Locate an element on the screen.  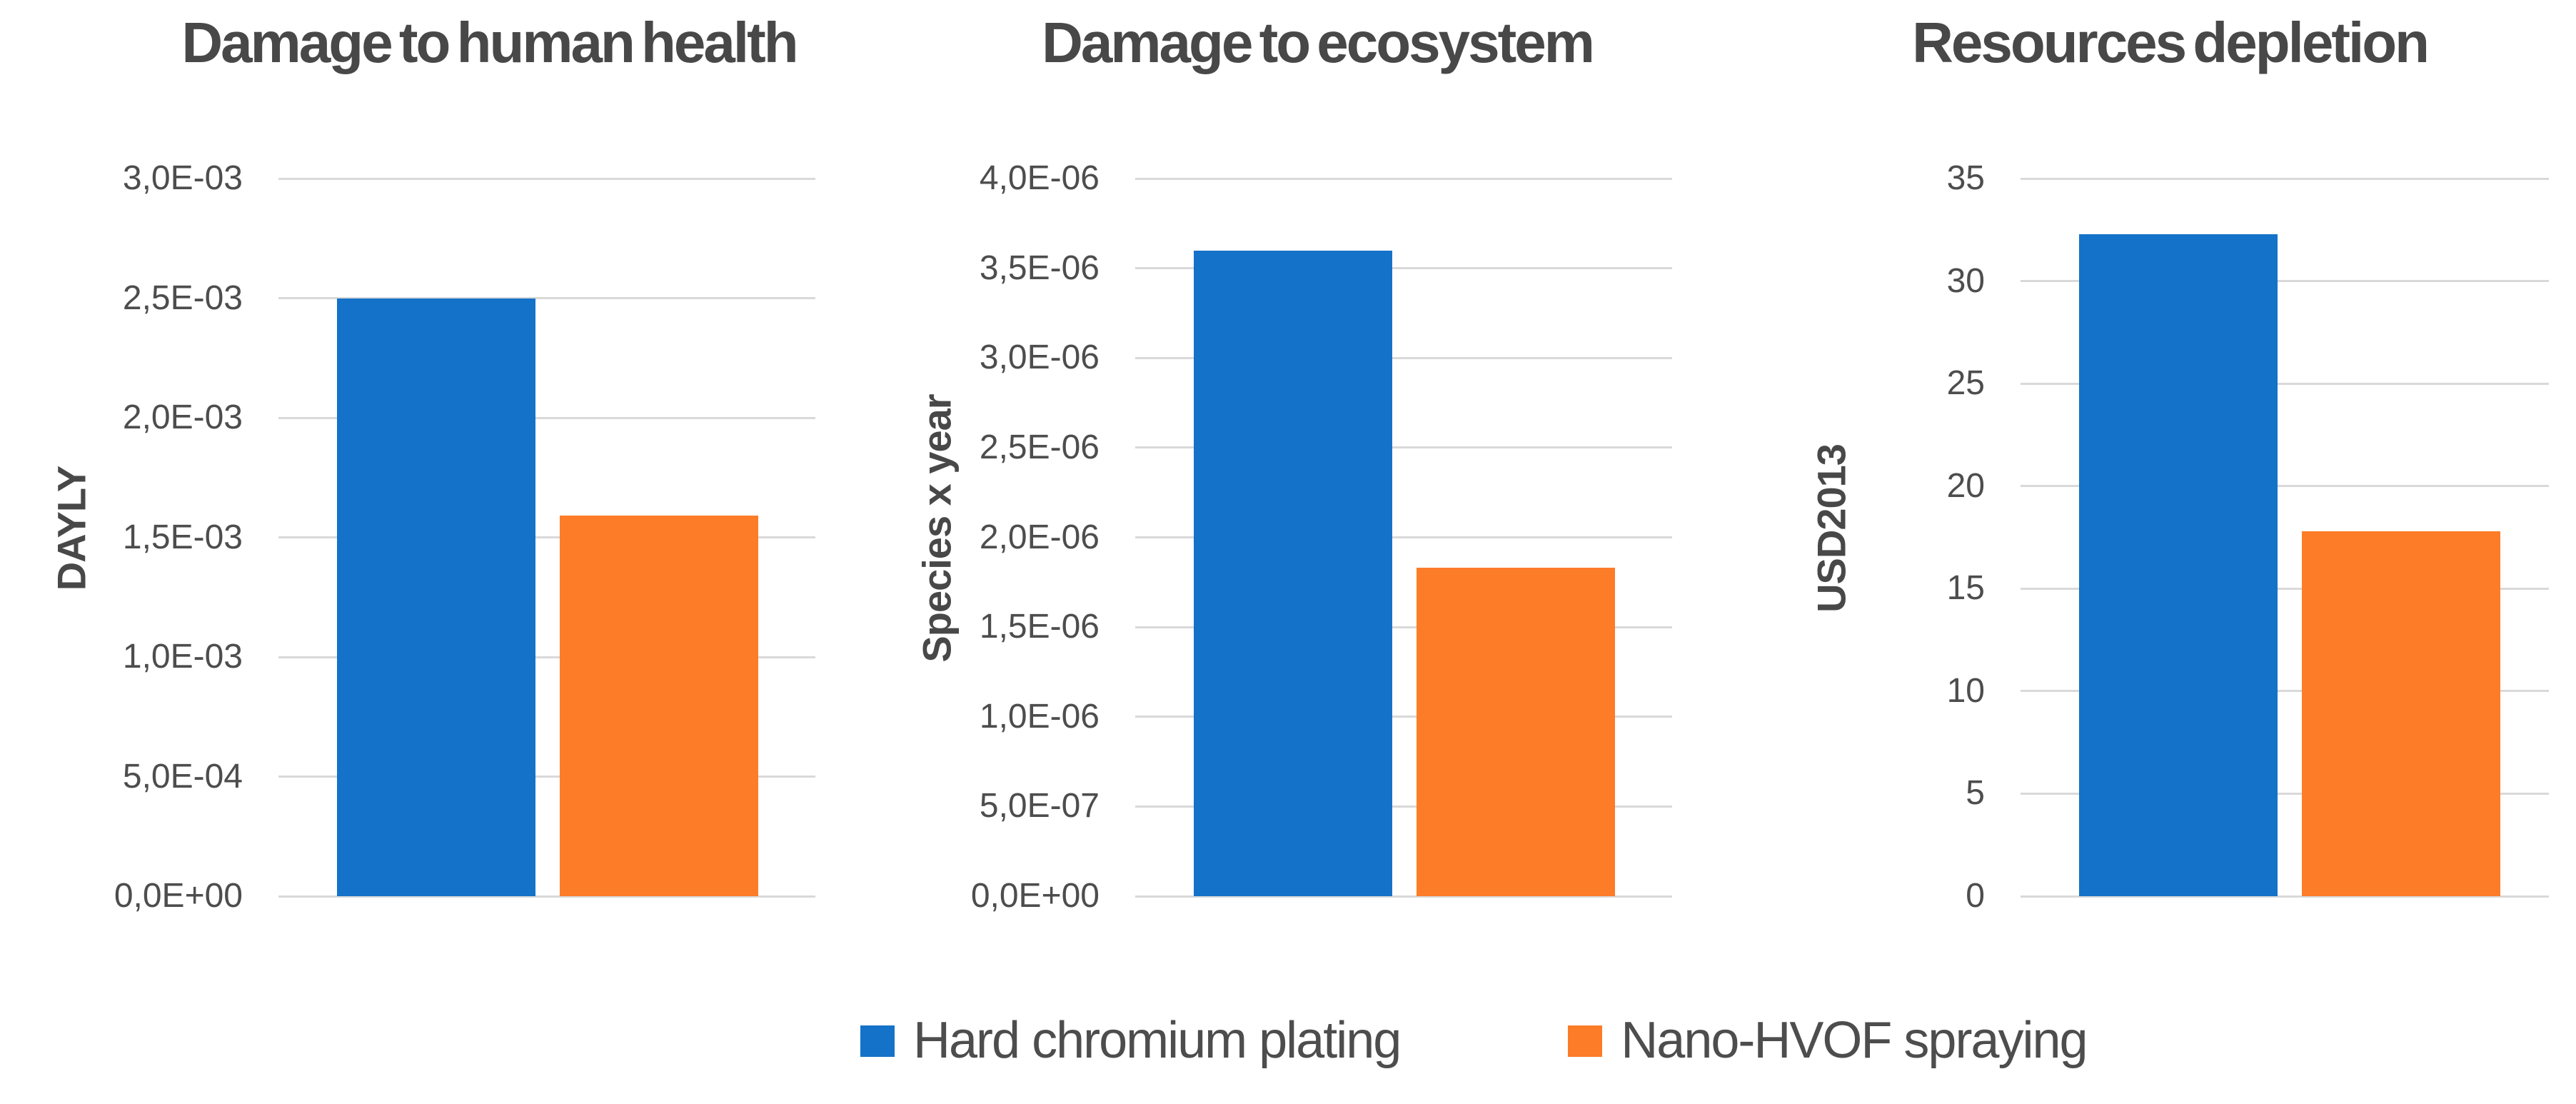
y-tick-label: 1,0E-06 is located at coordinates (1039, 716).